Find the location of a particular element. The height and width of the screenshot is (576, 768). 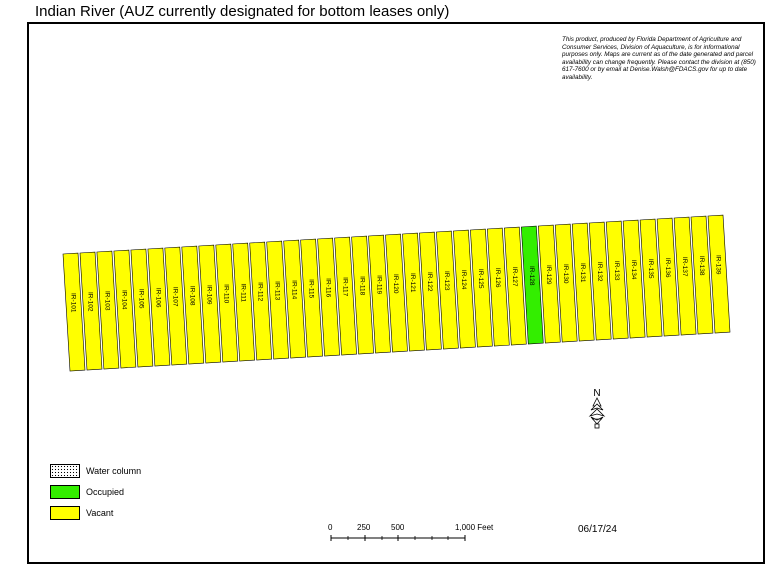

map-date: 06/17/24 is located at coordinates (597, 529).